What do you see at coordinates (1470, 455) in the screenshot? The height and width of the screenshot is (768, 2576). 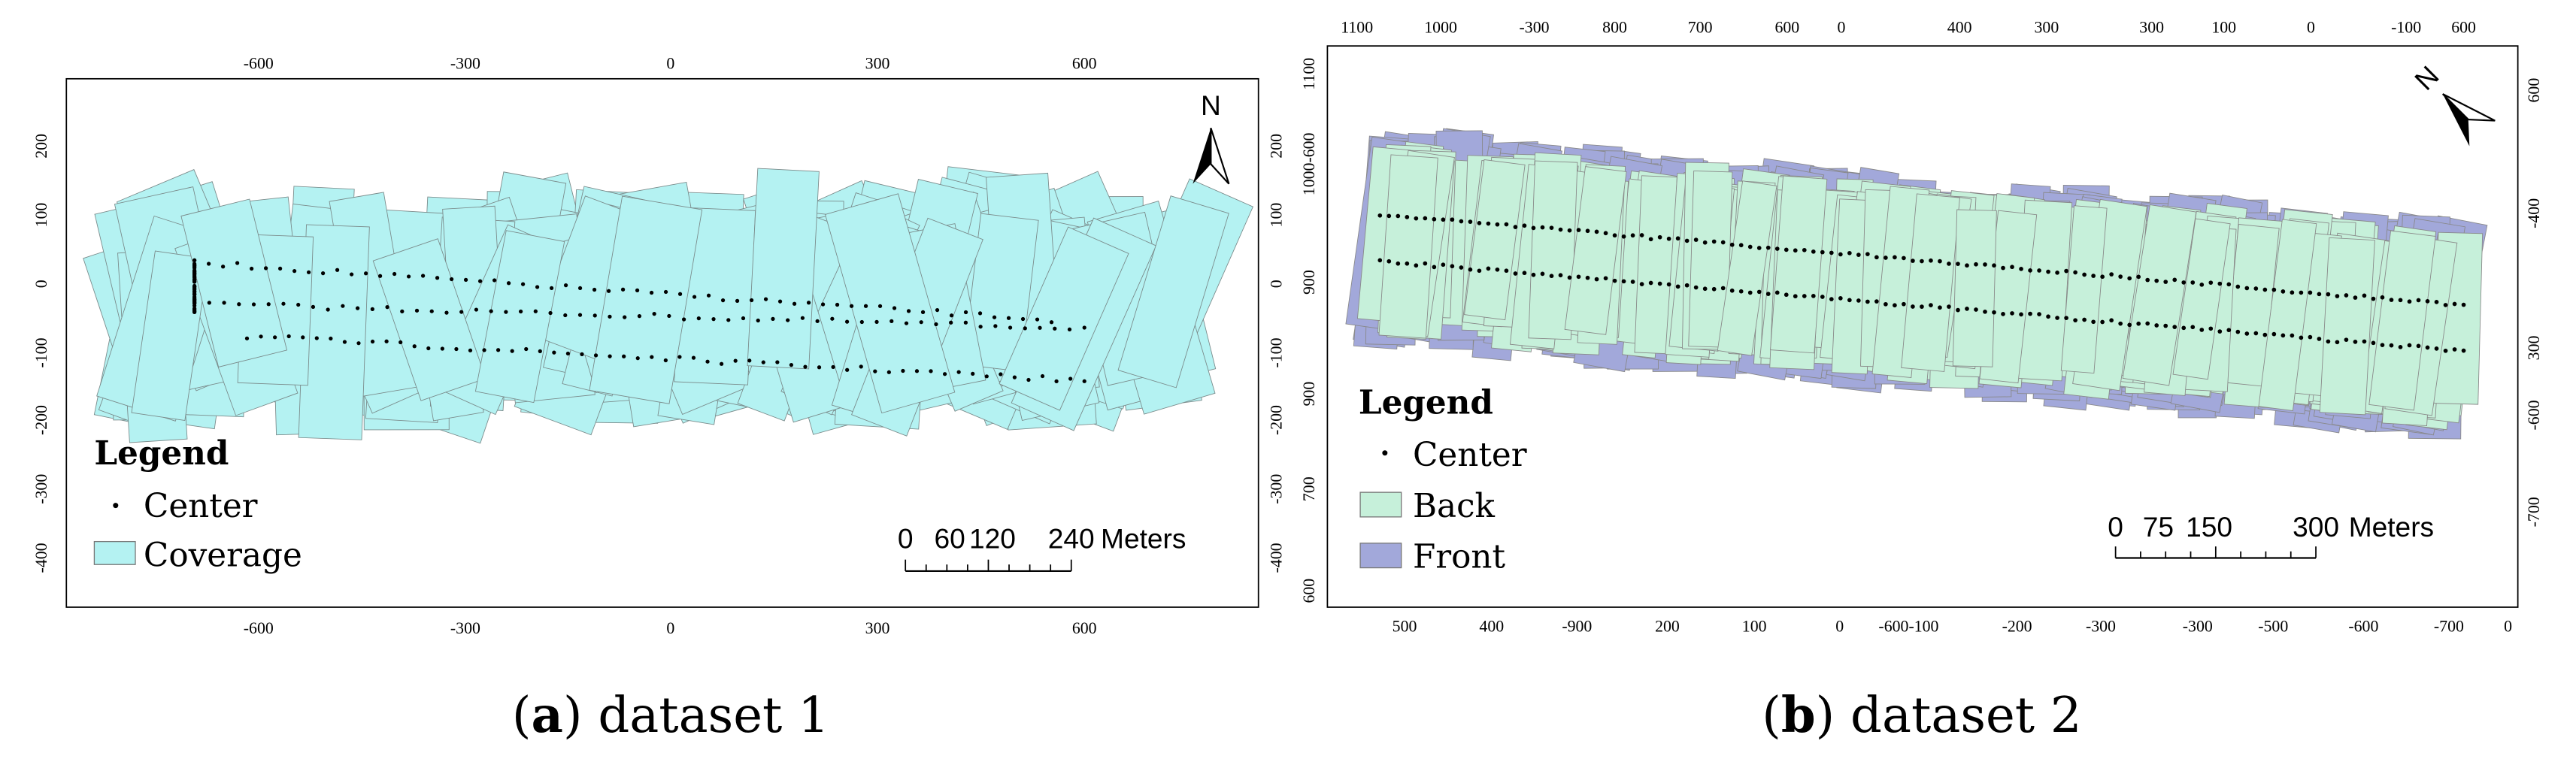 I see `legend-item: Center` at bounding box center [1470, 455].